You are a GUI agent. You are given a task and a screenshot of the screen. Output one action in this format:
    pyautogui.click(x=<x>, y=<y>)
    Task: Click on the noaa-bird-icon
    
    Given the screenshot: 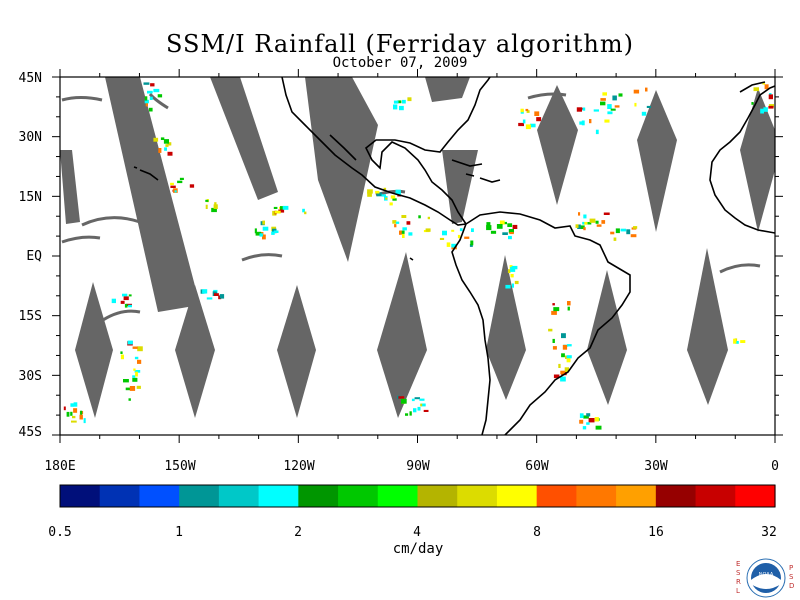 What is the action you would take?
    pyautogui.click(x=766, y=581)
    